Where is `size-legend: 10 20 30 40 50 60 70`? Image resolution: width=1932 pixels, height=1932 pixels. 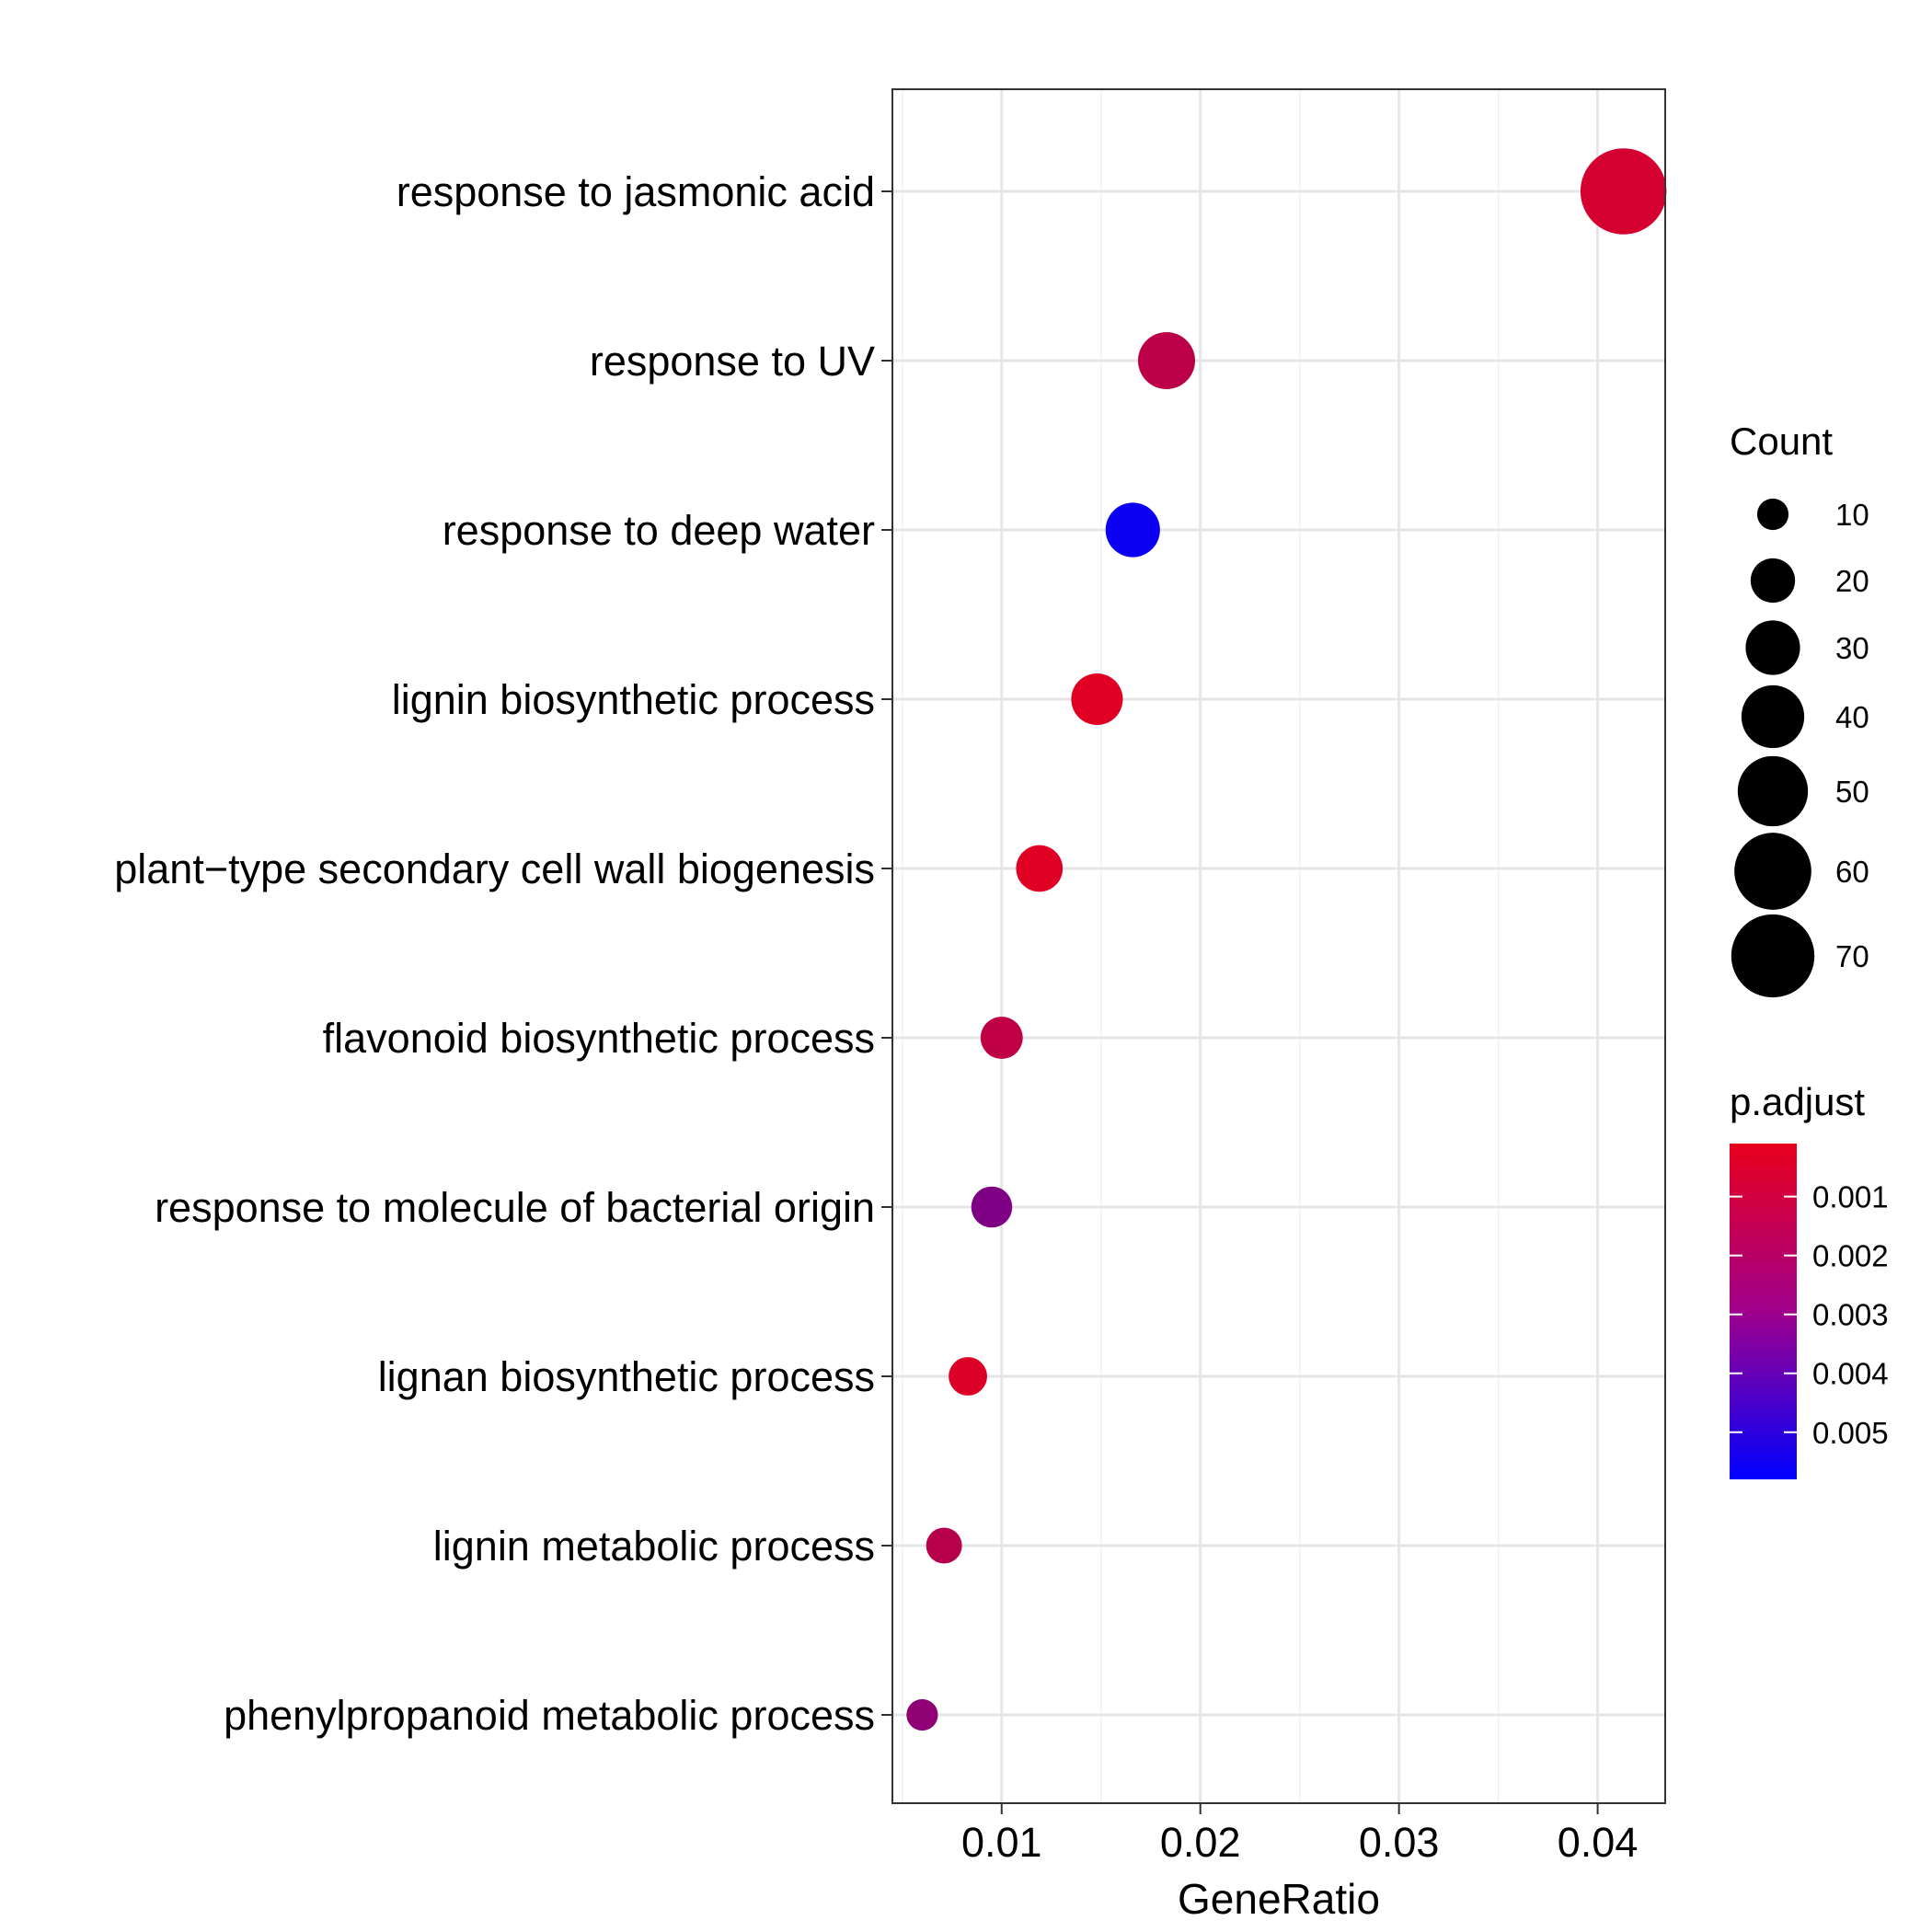 size-legend: 10 20 30 40 50 60 70 is located at coordinates (1800, 748).